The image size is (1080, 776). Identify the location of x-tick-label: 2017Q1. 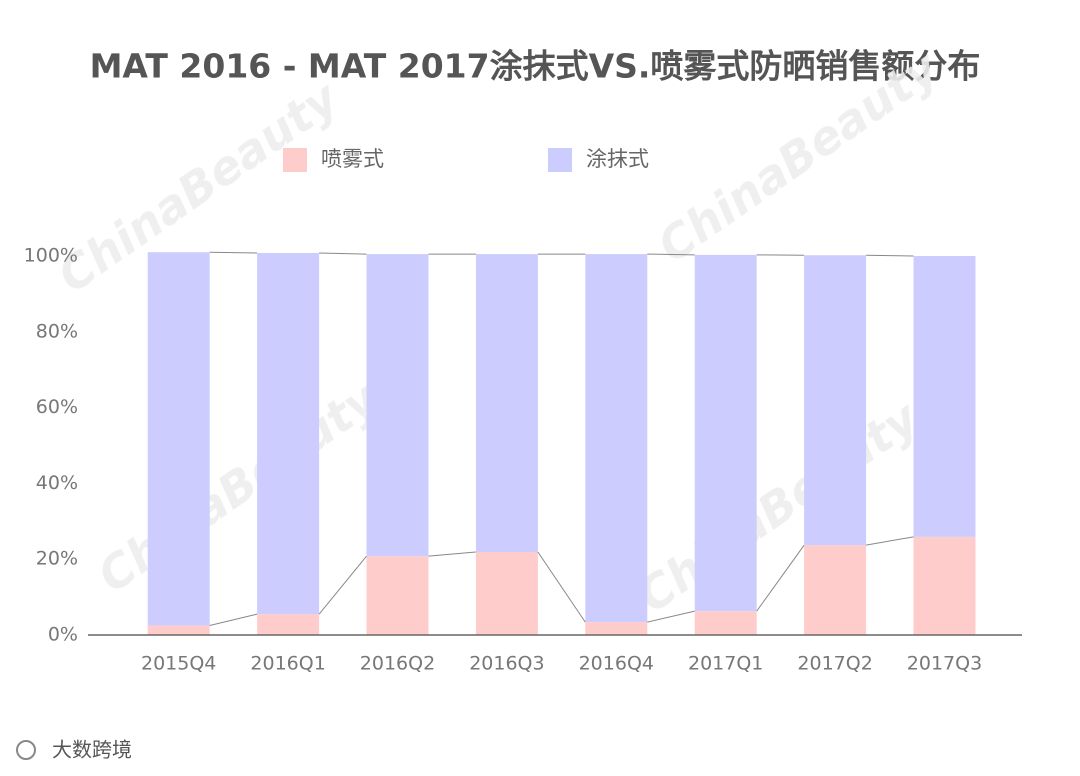
(725, 664).